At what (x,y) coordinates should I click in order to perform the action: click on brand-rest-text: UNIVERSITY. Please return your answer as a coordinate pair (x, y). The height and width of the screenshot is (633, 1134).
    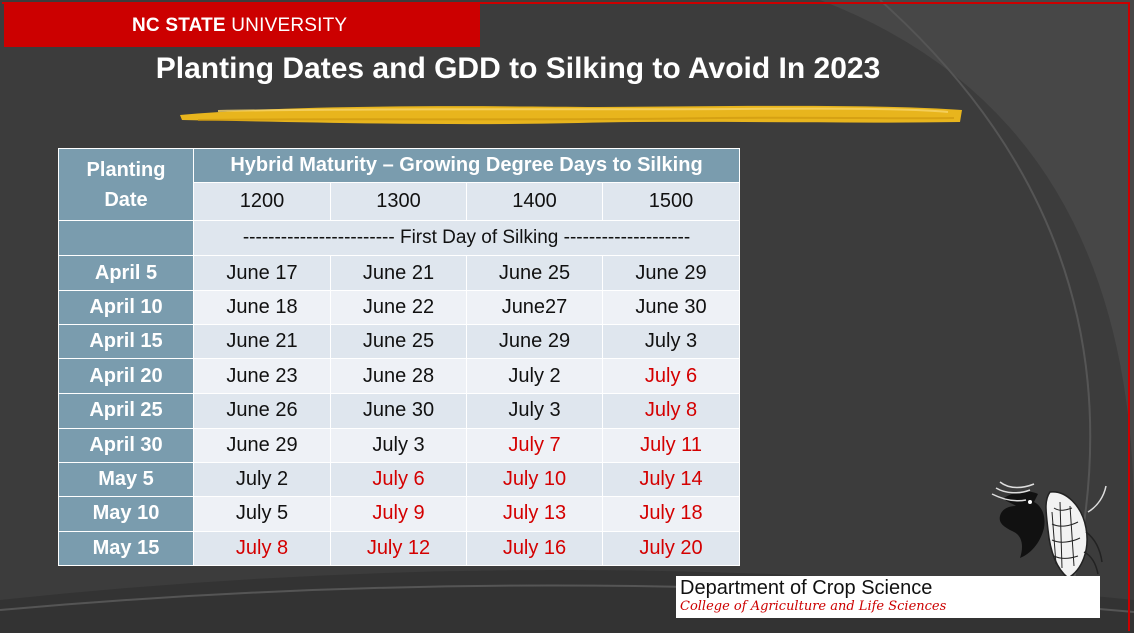
    Looking at the image, I should click on (286, 25).